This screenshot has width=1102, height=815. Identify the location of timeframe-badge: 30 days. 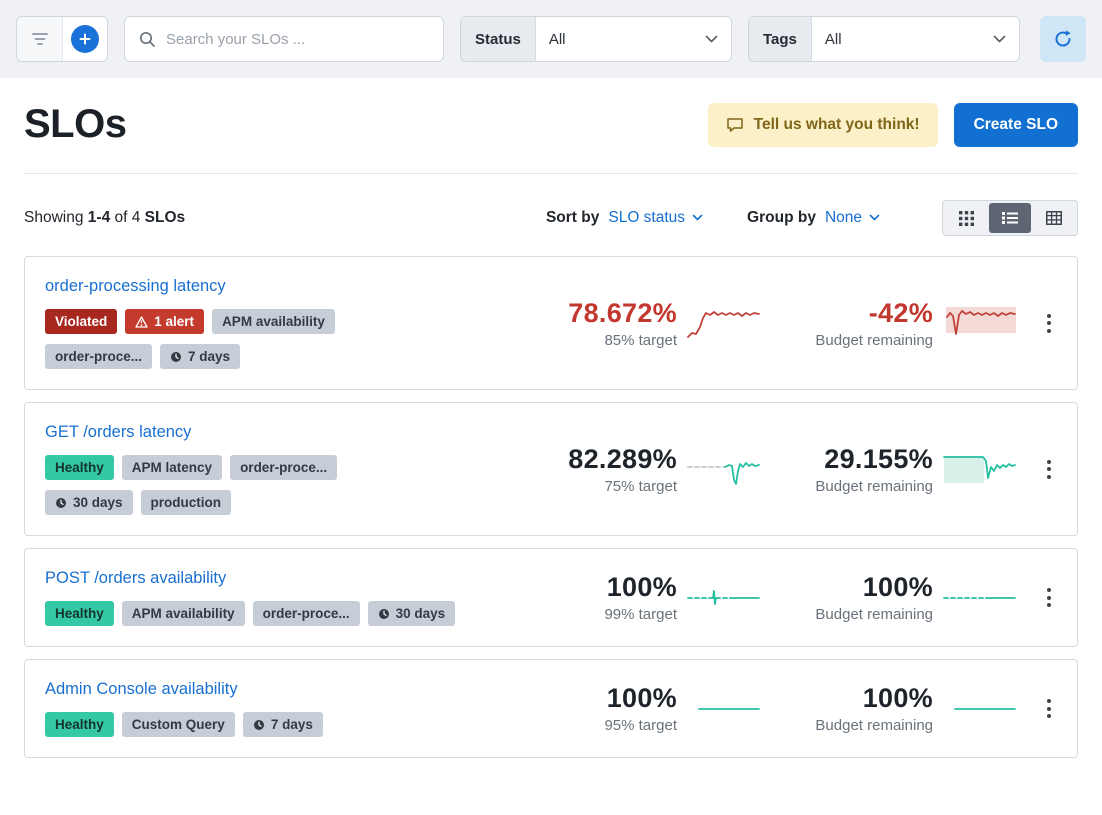
(89, 502).